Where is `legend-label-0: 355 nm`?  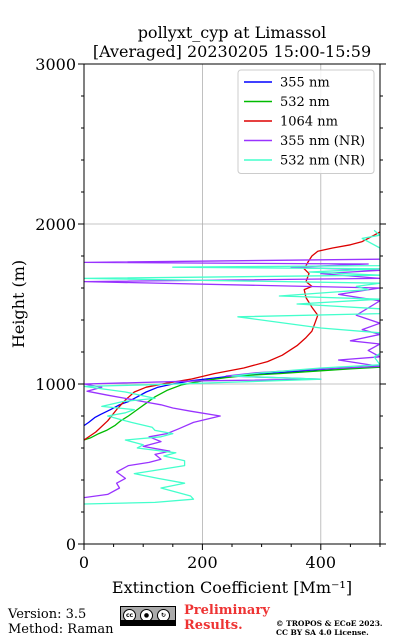
legend-label-0: 355 nm is located at coordinates (305, 83).